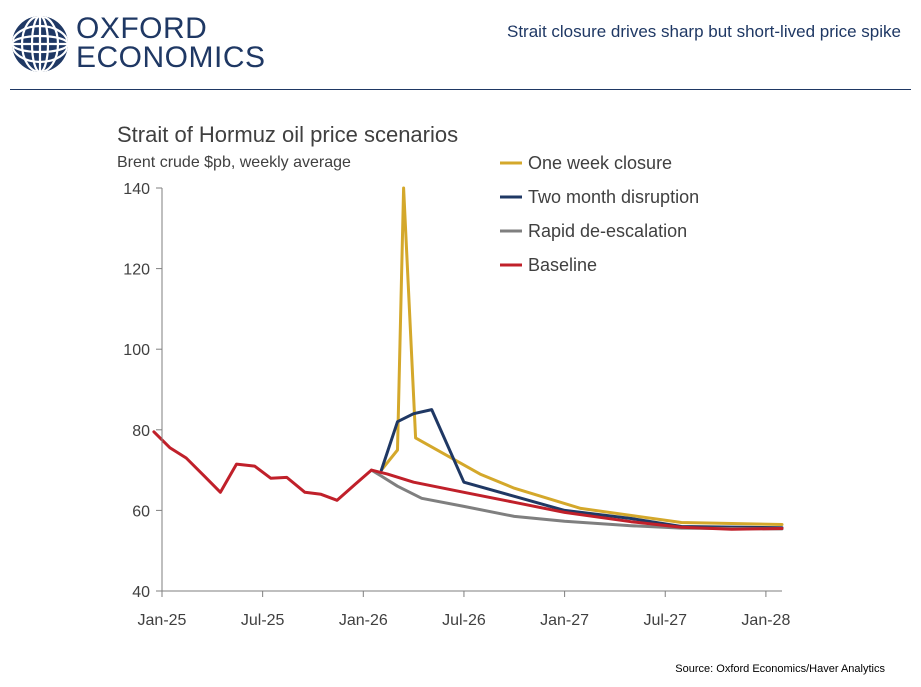 This screenshot has height=687, width=921. What do you see at coordinates (136, 350) in the screenshot?
I see `y-tick-label: 100` at bounding box center [136, 350].